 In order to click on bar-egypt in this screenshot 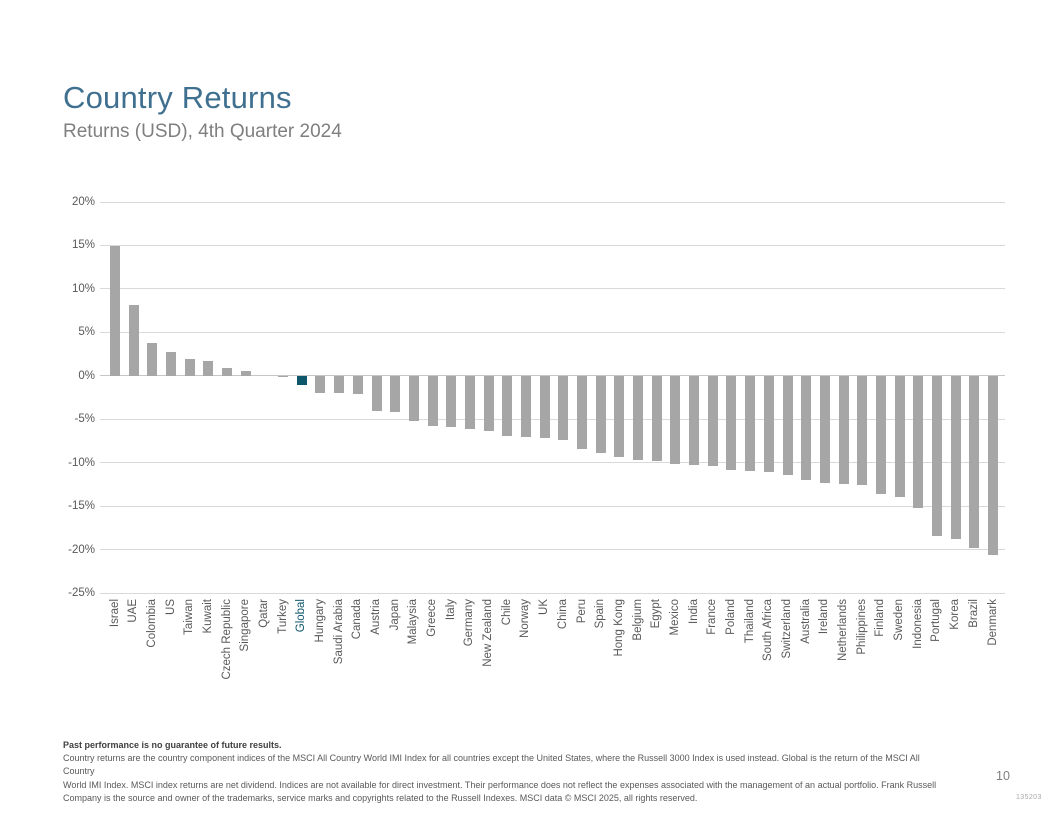, I will do `click(656, 418)`.